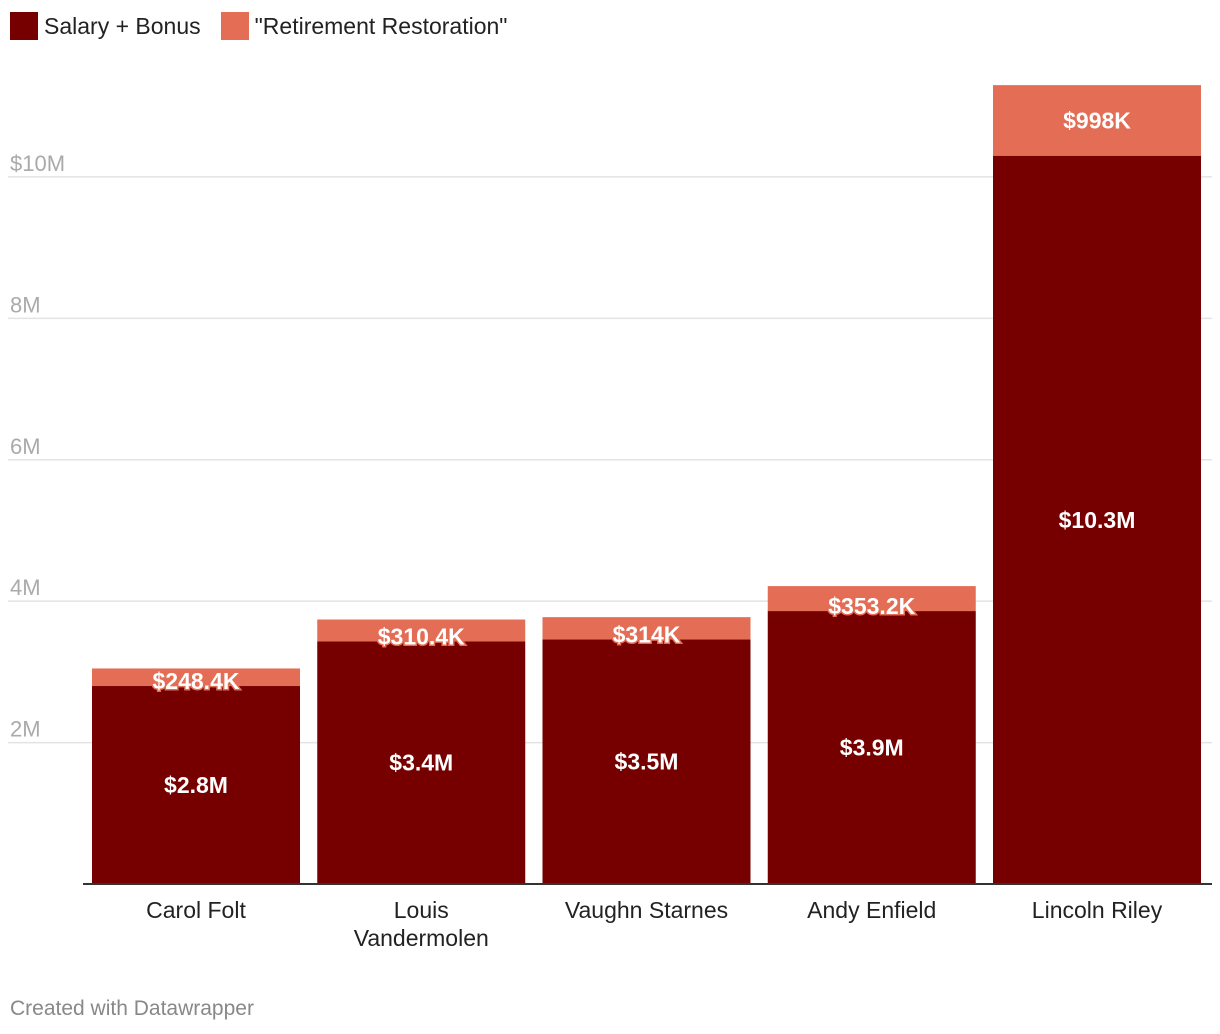  What do you see at coordinates (421, 636) in the screenshot?
I see `bar-value-label: $310.4K` at bounding box center [421, 636].